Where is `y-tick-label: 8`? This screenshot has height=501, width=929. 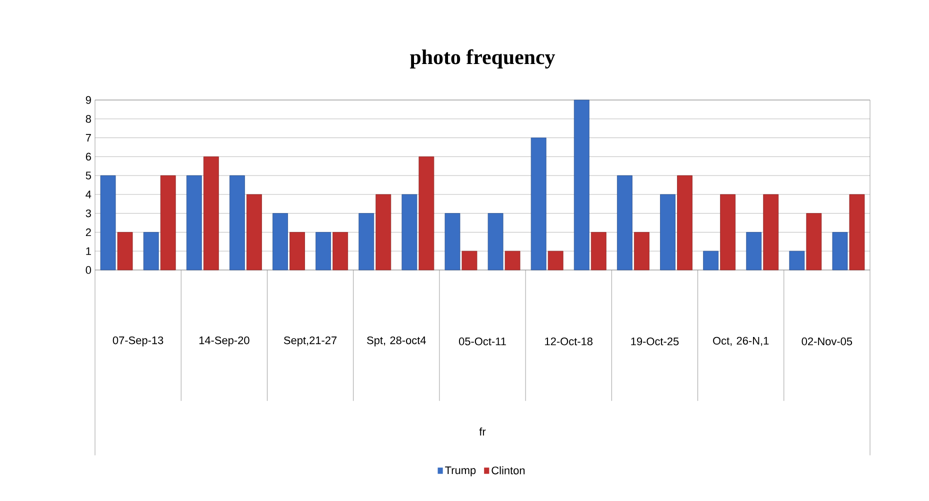
y-tick-label: 8 is located at coordinates (88, 119).